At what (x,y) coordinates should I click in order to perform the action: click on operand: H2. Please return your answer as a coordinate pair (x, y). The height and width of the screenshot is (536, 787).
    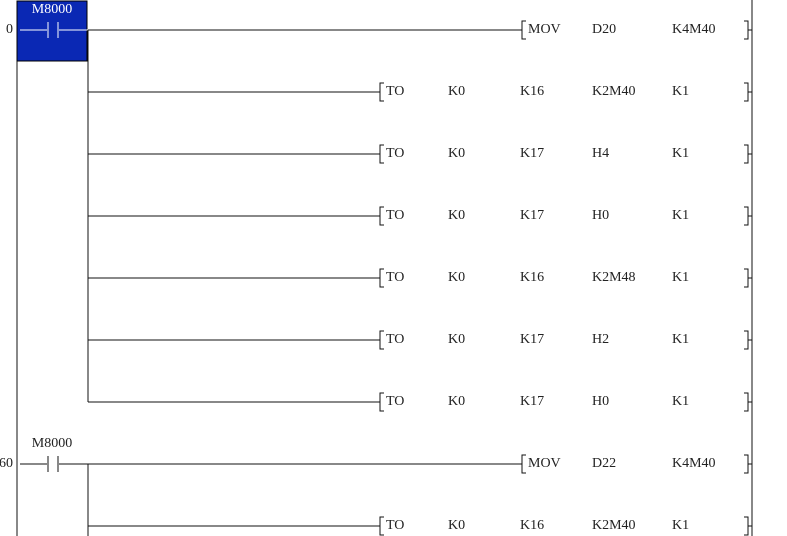
    Looking at the image, I should click on (600, 339).